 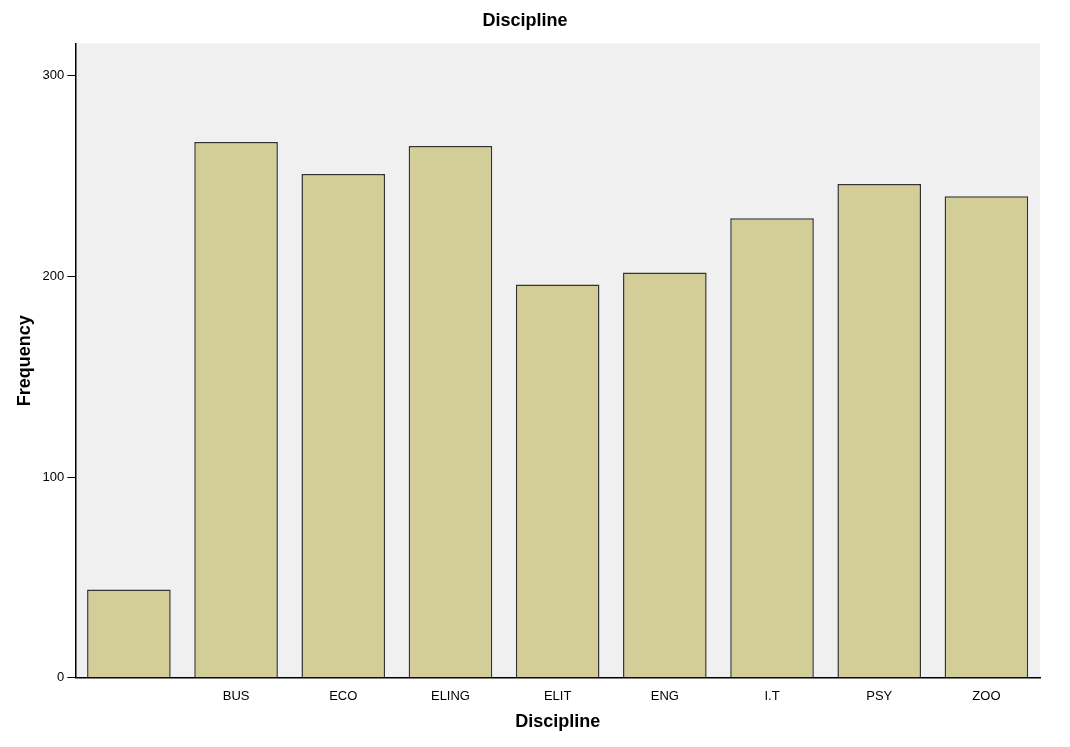 I want to click on x-tick-label: I.T, so click(x=772, y=696).